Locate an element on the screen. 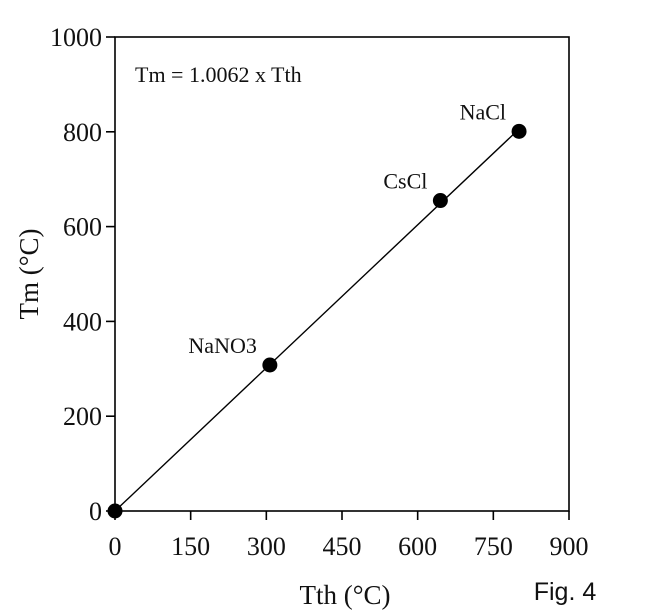 The height and width of the screenshot is (614, 649). x-tick-label: 450 is located at coordinates (342, 546).